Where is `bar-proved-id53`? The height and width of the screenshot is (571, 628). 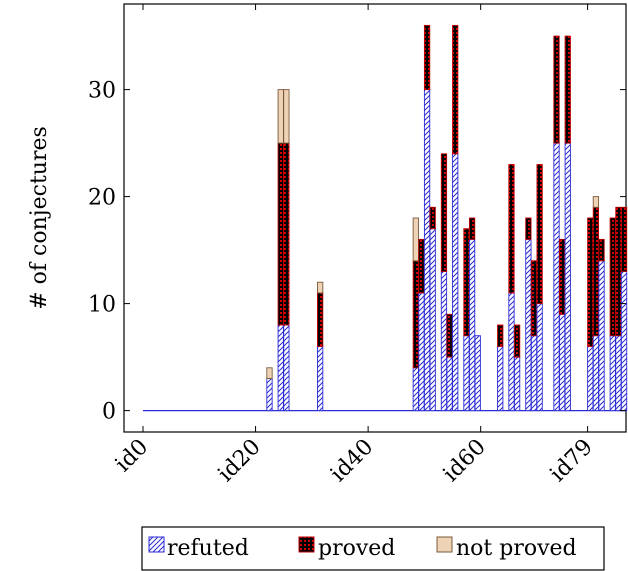
bar-proved-id53 is located at coordinates (444, 212).